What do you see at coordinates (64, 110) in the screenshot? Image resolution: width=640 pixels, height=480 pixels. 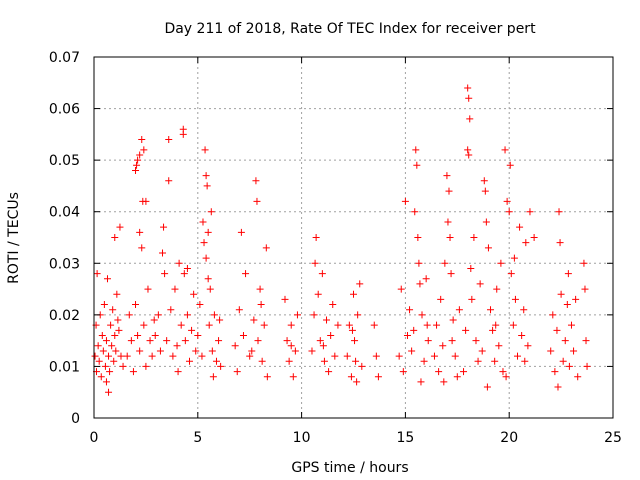 I see `y-tick-label: 0.06` at bounding box center [64, 110].